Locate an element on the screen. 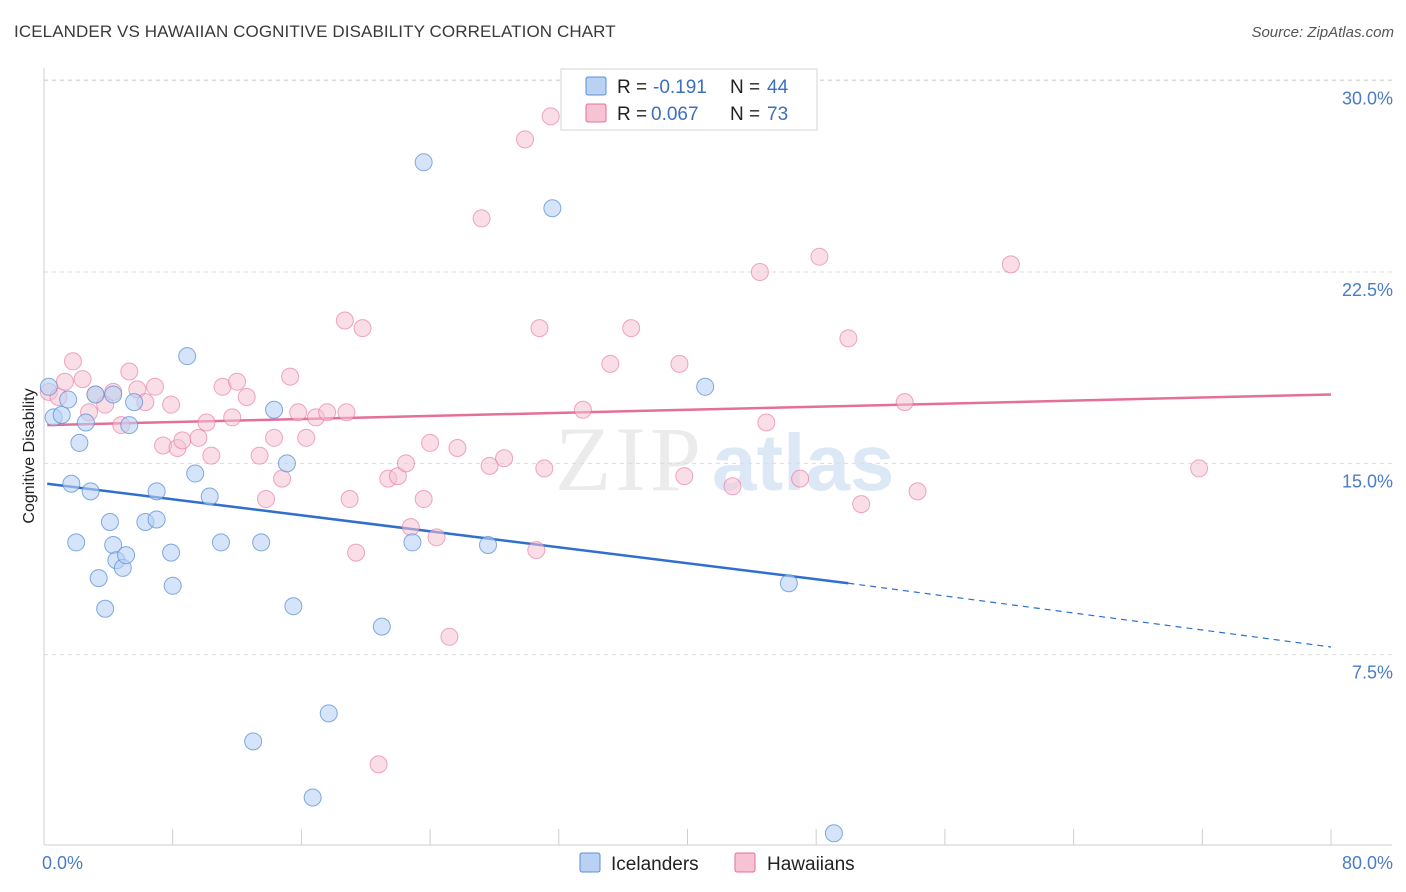  trend-line-icelanders-extension is located at coordinates (1090, 615).